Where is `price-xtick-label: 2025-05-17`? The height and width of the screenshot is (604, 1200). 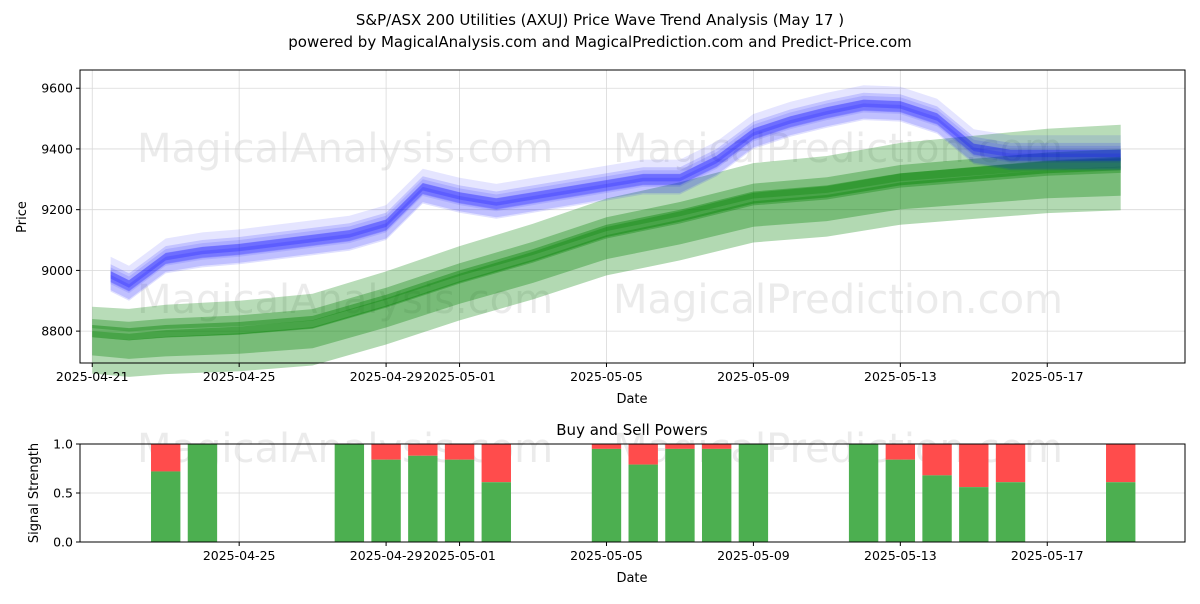
price-xtick-label: 2025-05-17 is located at coordinates (1047, 376).